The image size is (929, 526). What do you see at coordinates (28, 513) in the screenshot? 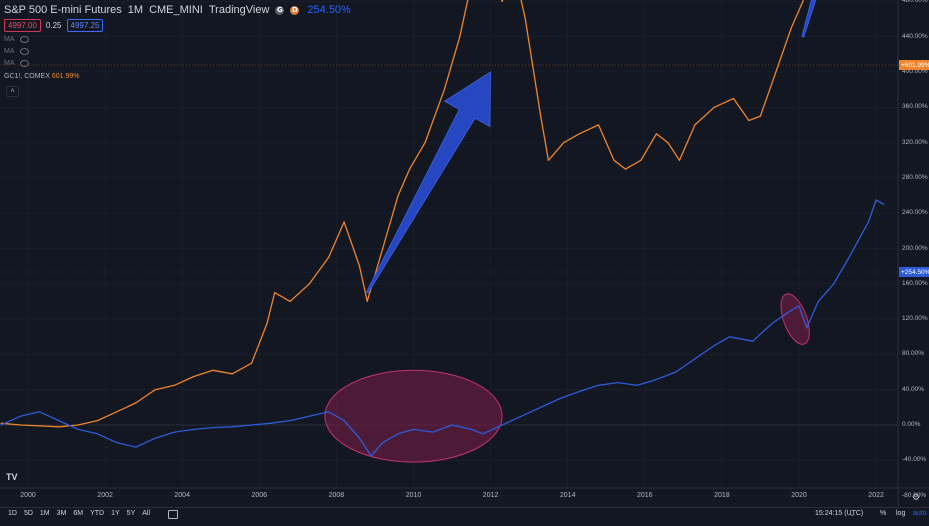
I see `range-5d-button: 5D` at bounding box center [28, 513].